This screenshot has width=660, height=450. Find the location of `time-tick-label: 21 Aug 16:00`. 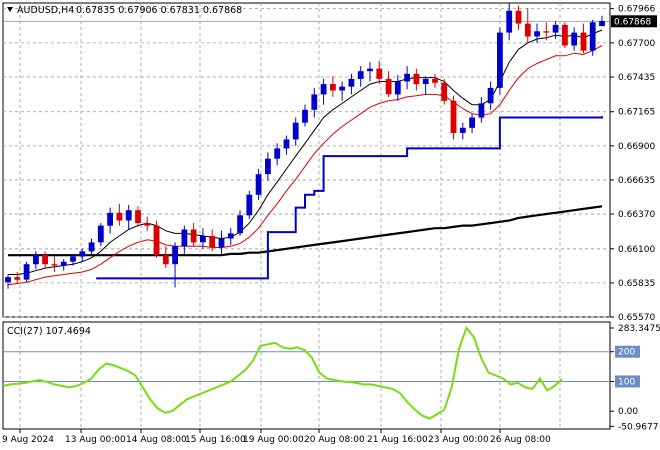

time-tick-label: 21 Aug 16:00 is located at coordinates (397, 440).